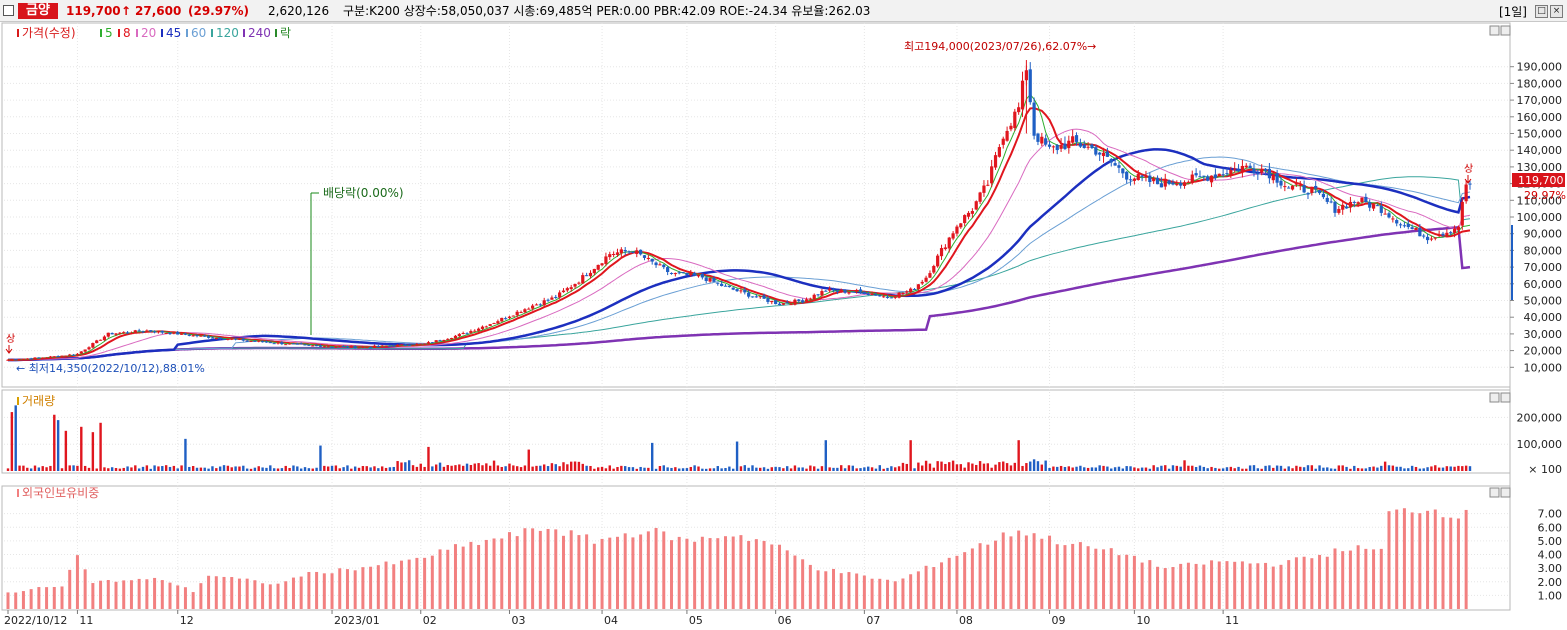 The height and width of the screenshot is (630, 1567). What do you see at coordinates (1512, 12) in the screenshot?
I see `period-selector: [1일]` at bounding box center [1512, 12].